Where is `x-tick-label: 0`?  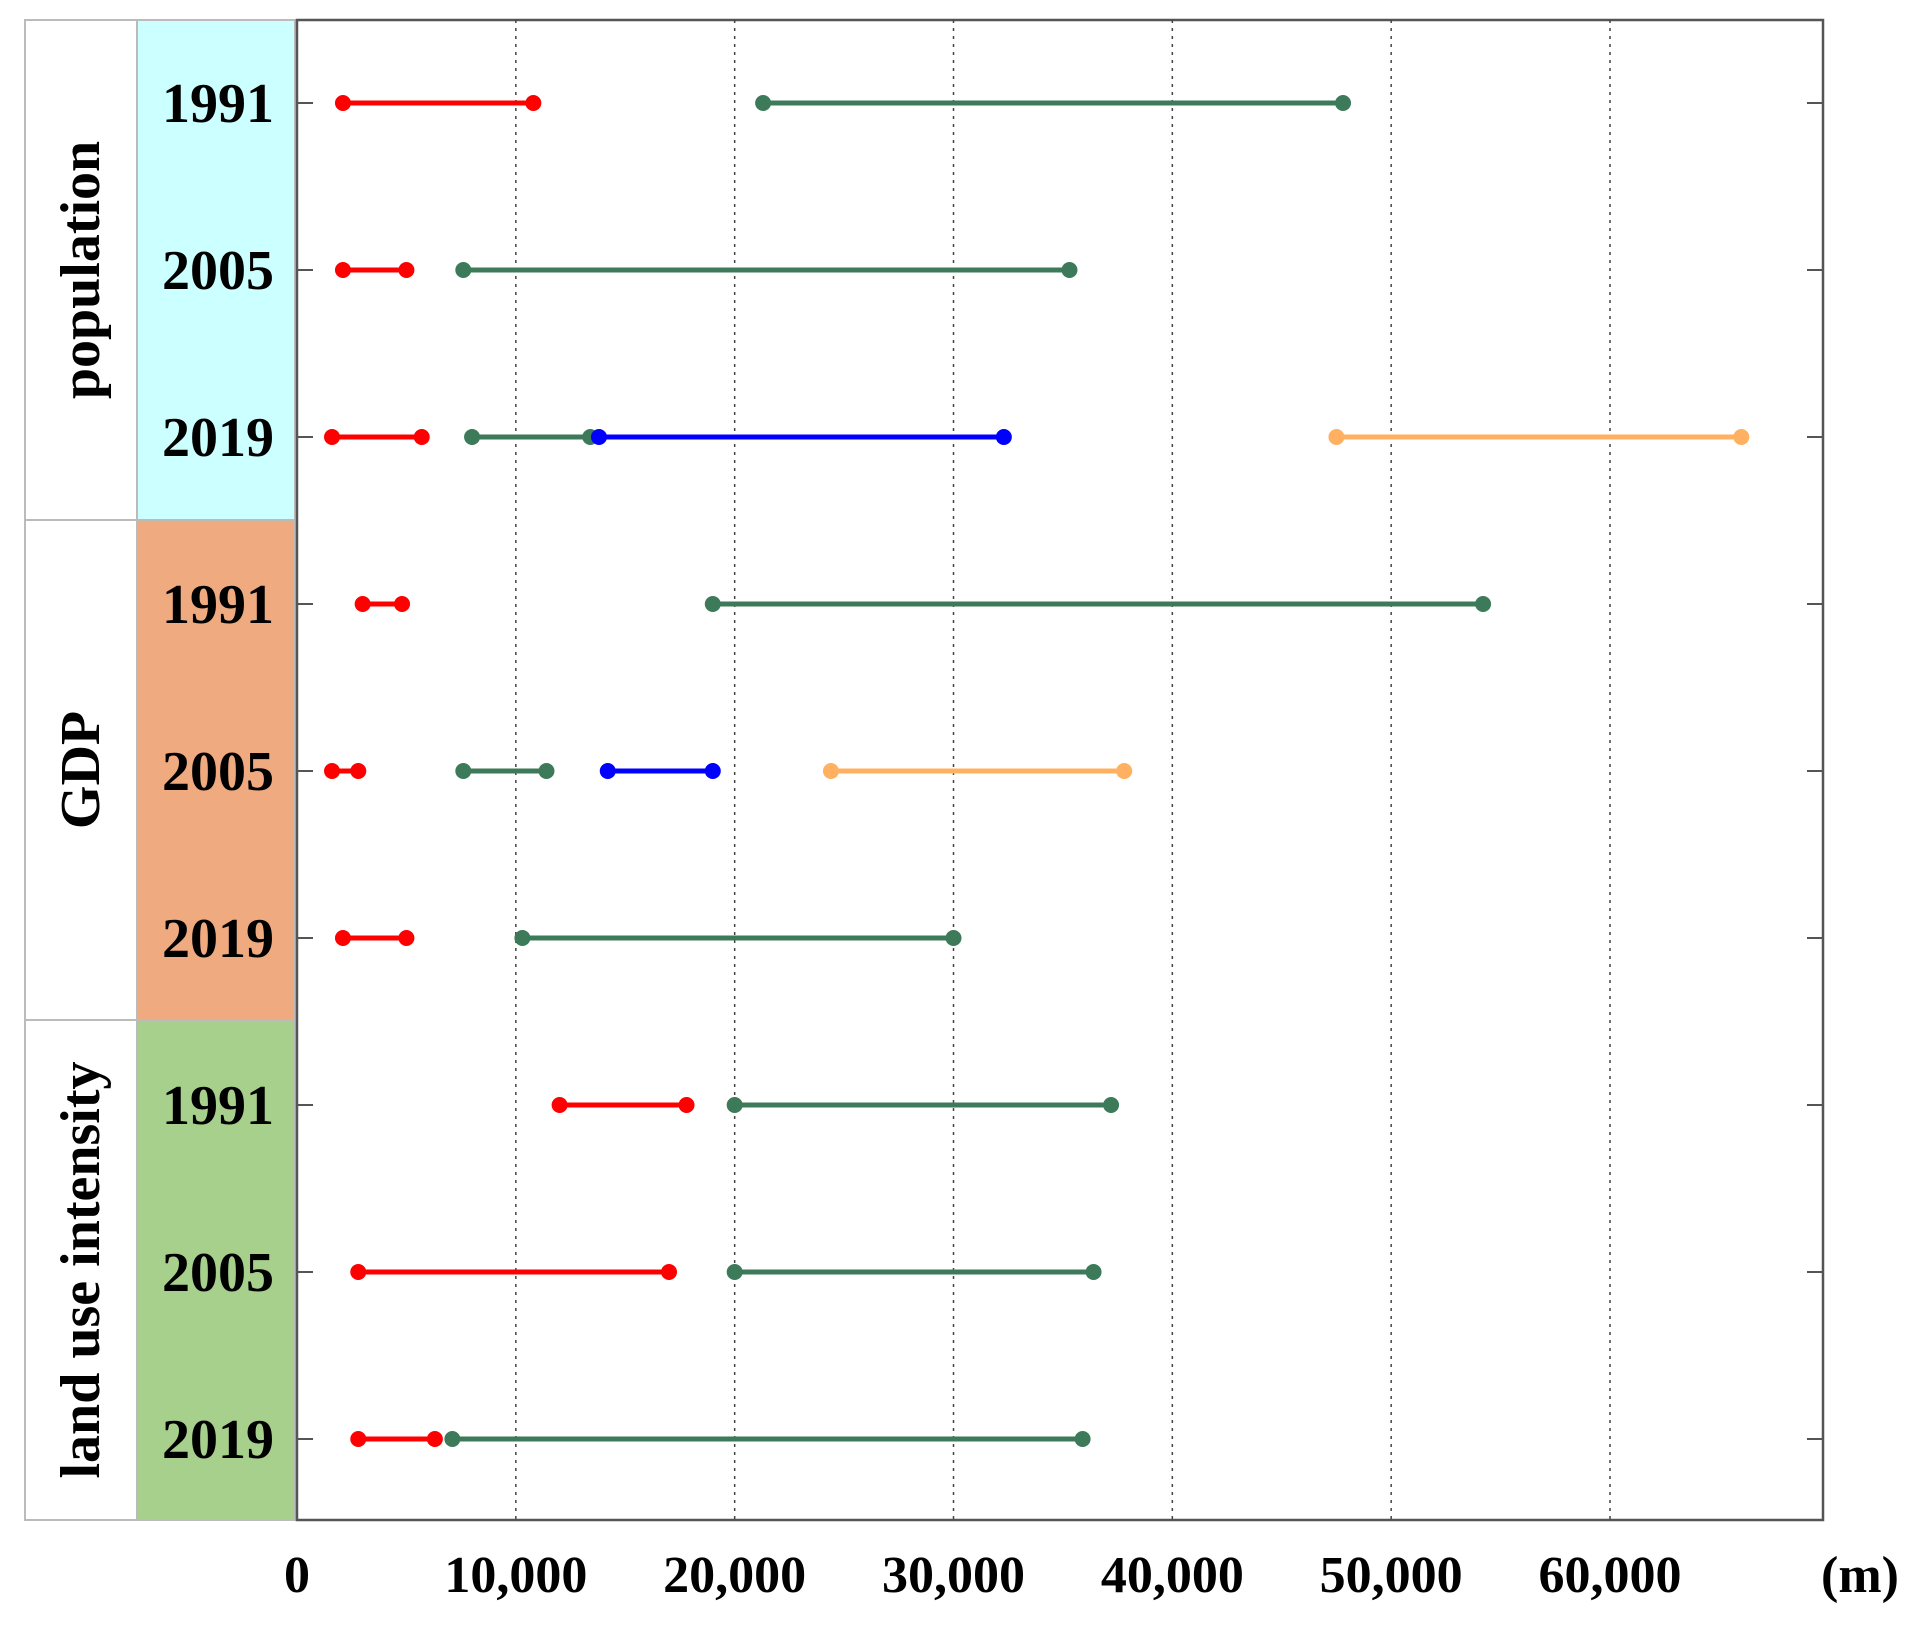 x-tick-label: 0 is located at coordinates (297, 1575).